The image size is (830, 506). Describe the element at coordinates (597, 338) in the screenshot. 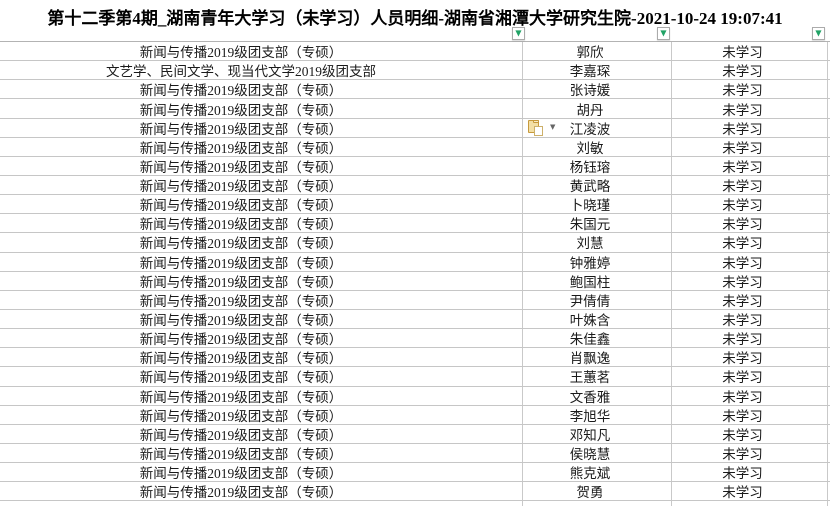

I see `cell-name: 朱佳鑫` at that location.